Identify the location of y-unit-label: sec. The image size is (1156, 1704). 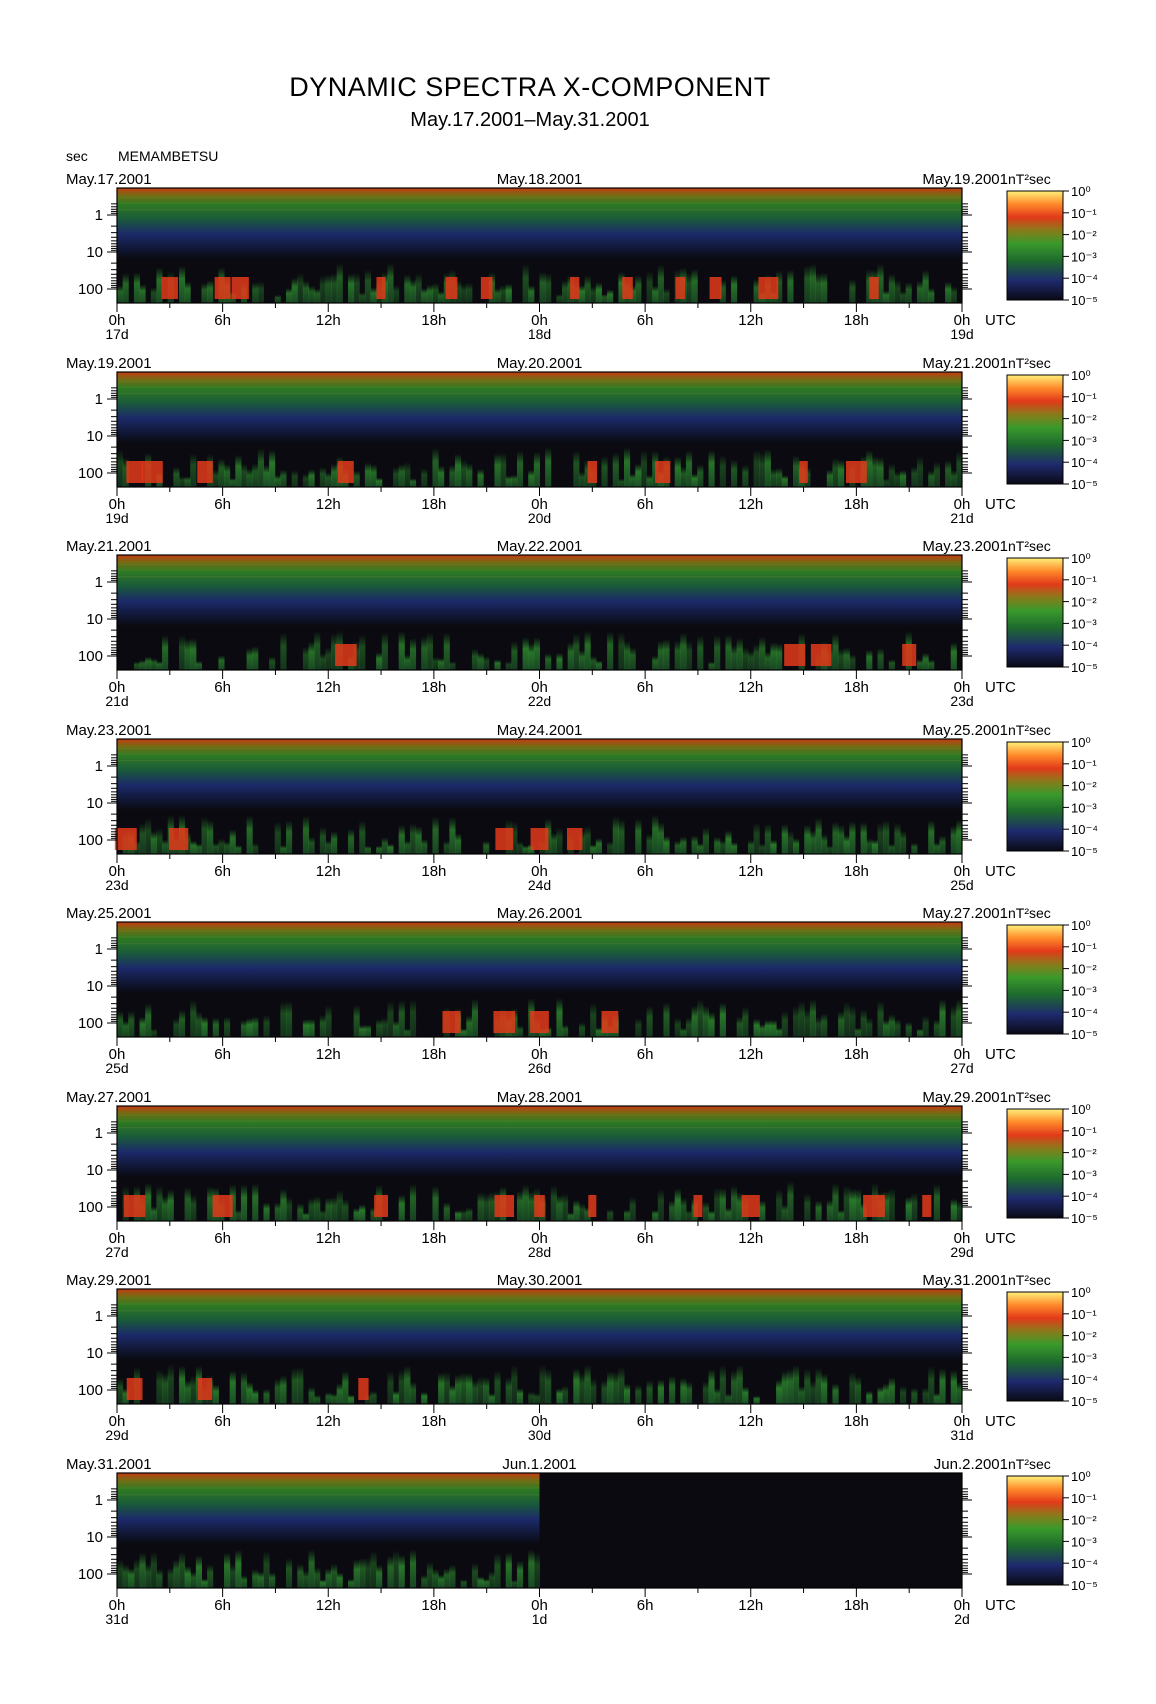
(77, 156).